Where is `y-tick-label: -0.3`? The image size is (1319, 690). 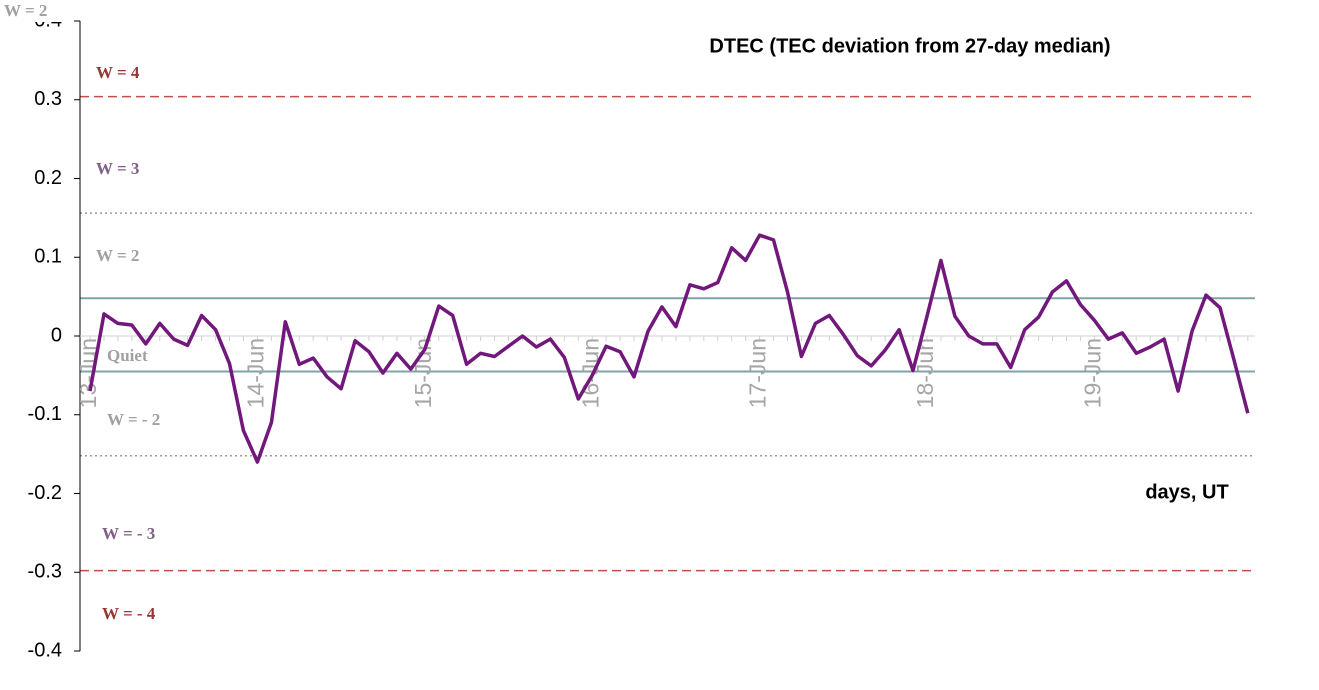
y-tick-label: -0.3 is located at coordinates (45, 572).